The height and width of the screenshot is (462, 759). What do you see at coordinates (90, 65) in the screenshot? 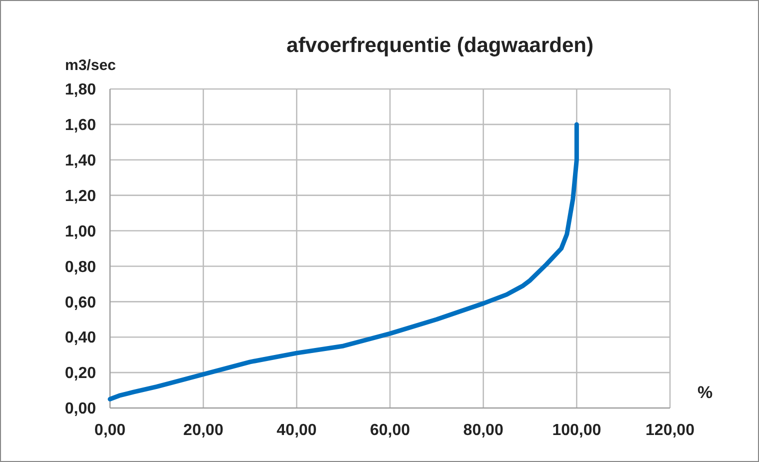
I see `y-axis-title: m3/sec` at bounding box center [90, 65].